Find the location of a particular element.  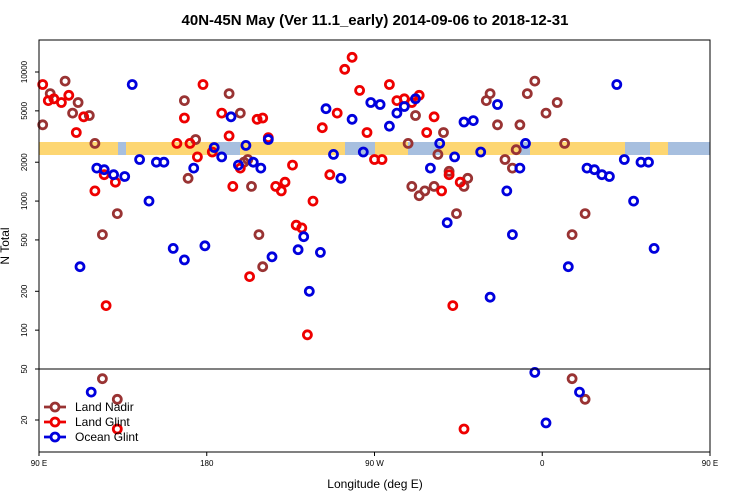

surface-band is located at coordinates (374, 148).